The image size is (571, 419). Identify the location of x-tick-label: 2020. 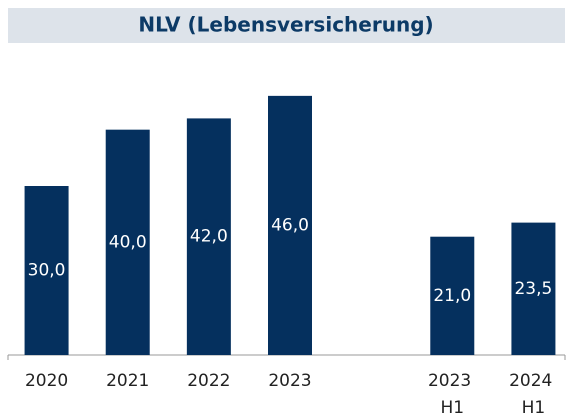
(46, 381).